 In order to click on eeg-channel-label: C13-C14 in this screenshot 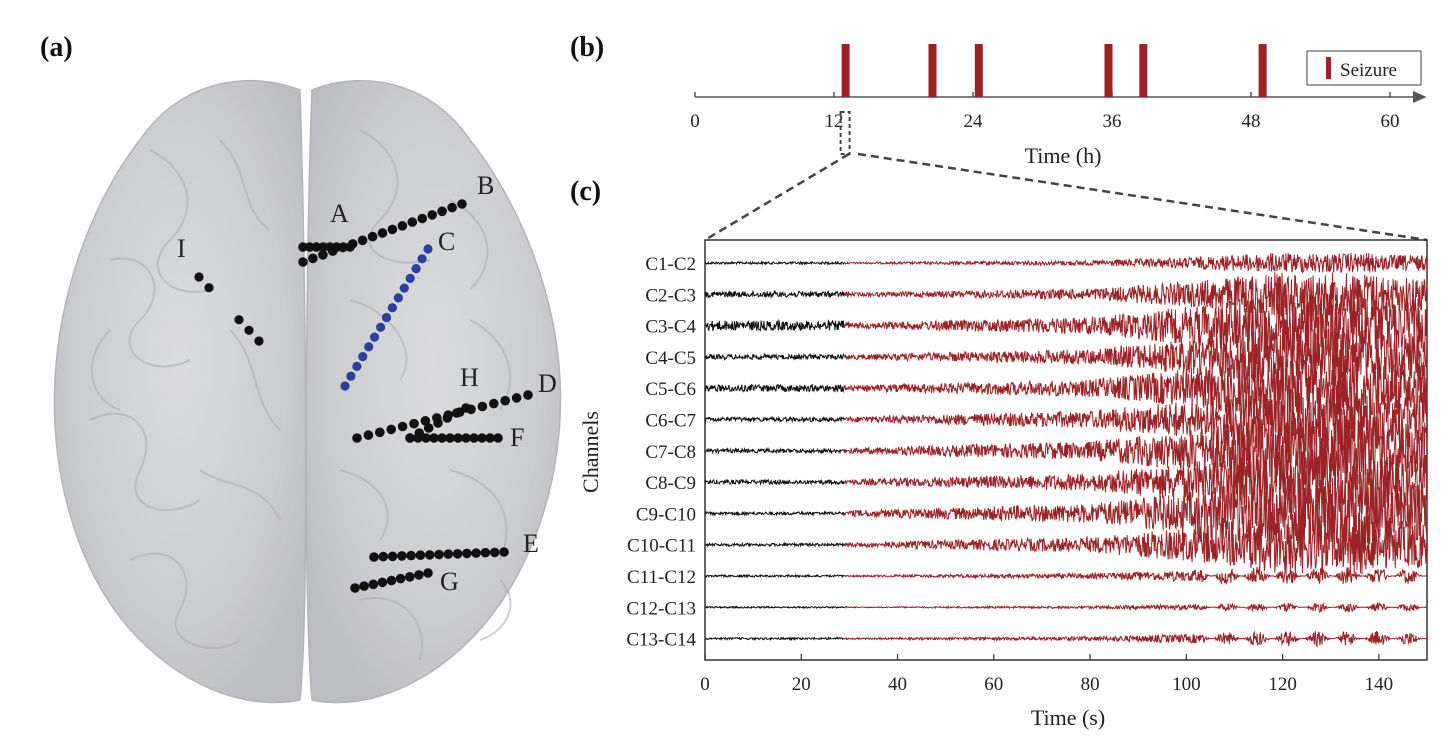, I will do `click(661, 640)`.